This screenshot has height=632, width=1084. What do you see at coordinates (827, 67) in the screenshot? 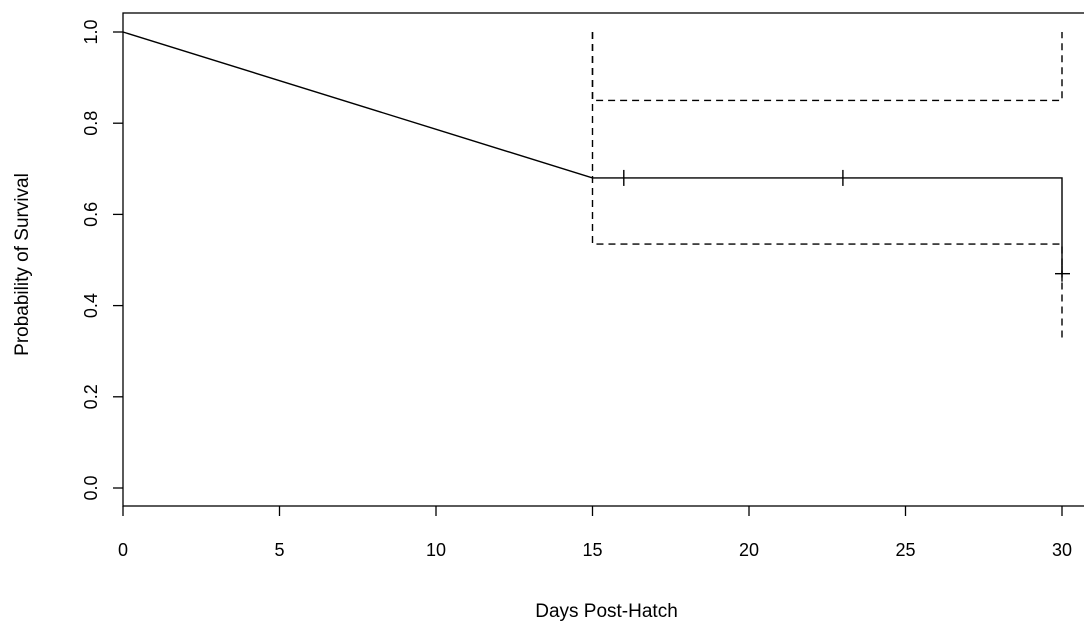
I see `confidence-bound-line` at bounding box center [827, 67].